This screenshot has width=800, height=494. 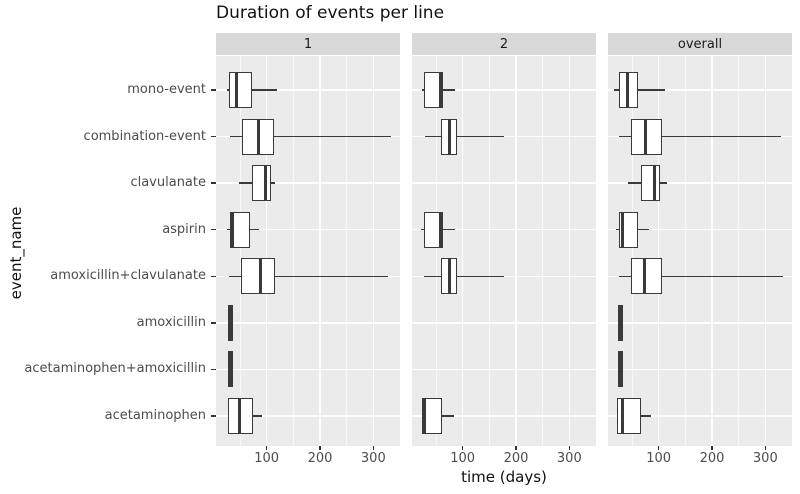 I want to click on y-axis-label: mono-event, so click(x=166, y=89).